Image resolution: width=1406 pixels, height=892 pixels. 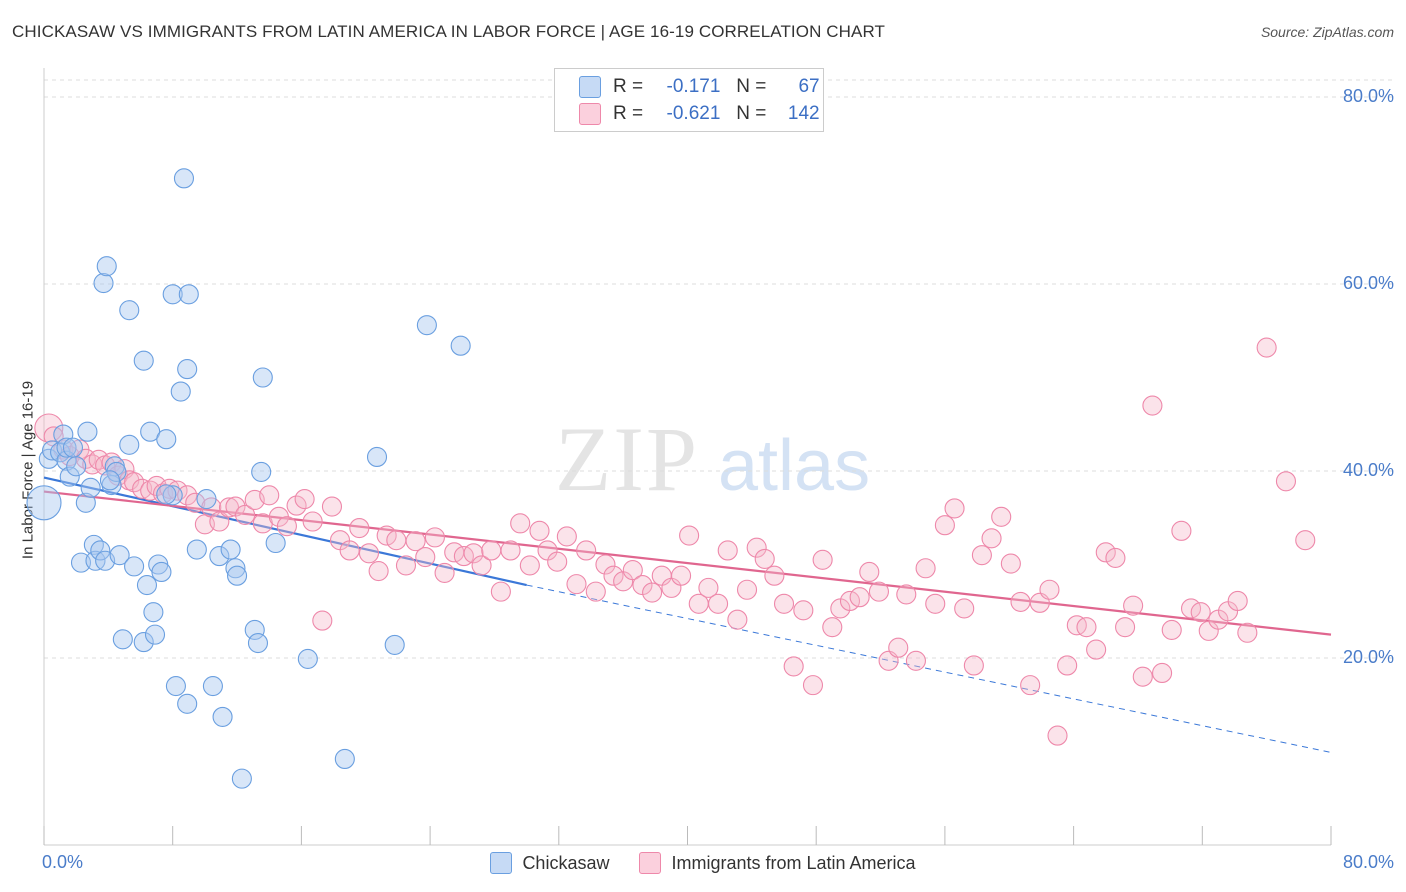 What do you see at coordinates (628, 113) in the screenshot?
I see `legend-r-label: R =` at bounding box center [628, 113].